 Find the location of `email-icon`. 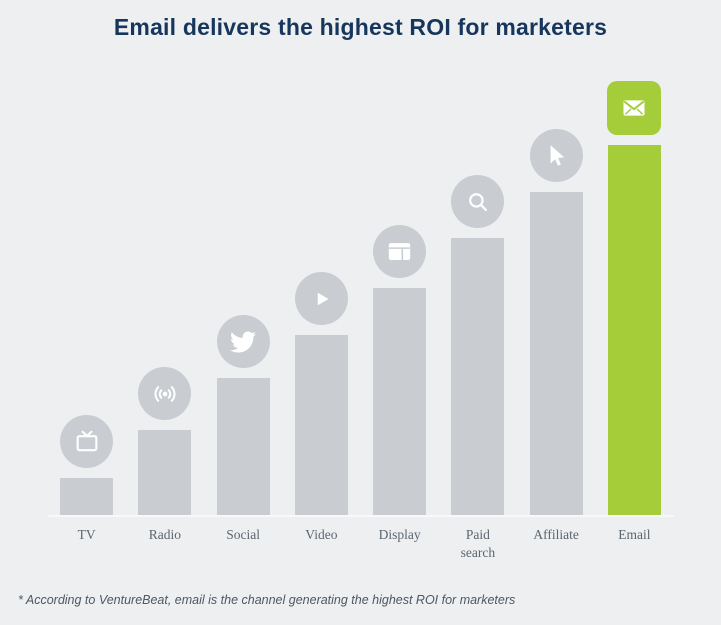

email-icon is located at coordinates (634, 108).